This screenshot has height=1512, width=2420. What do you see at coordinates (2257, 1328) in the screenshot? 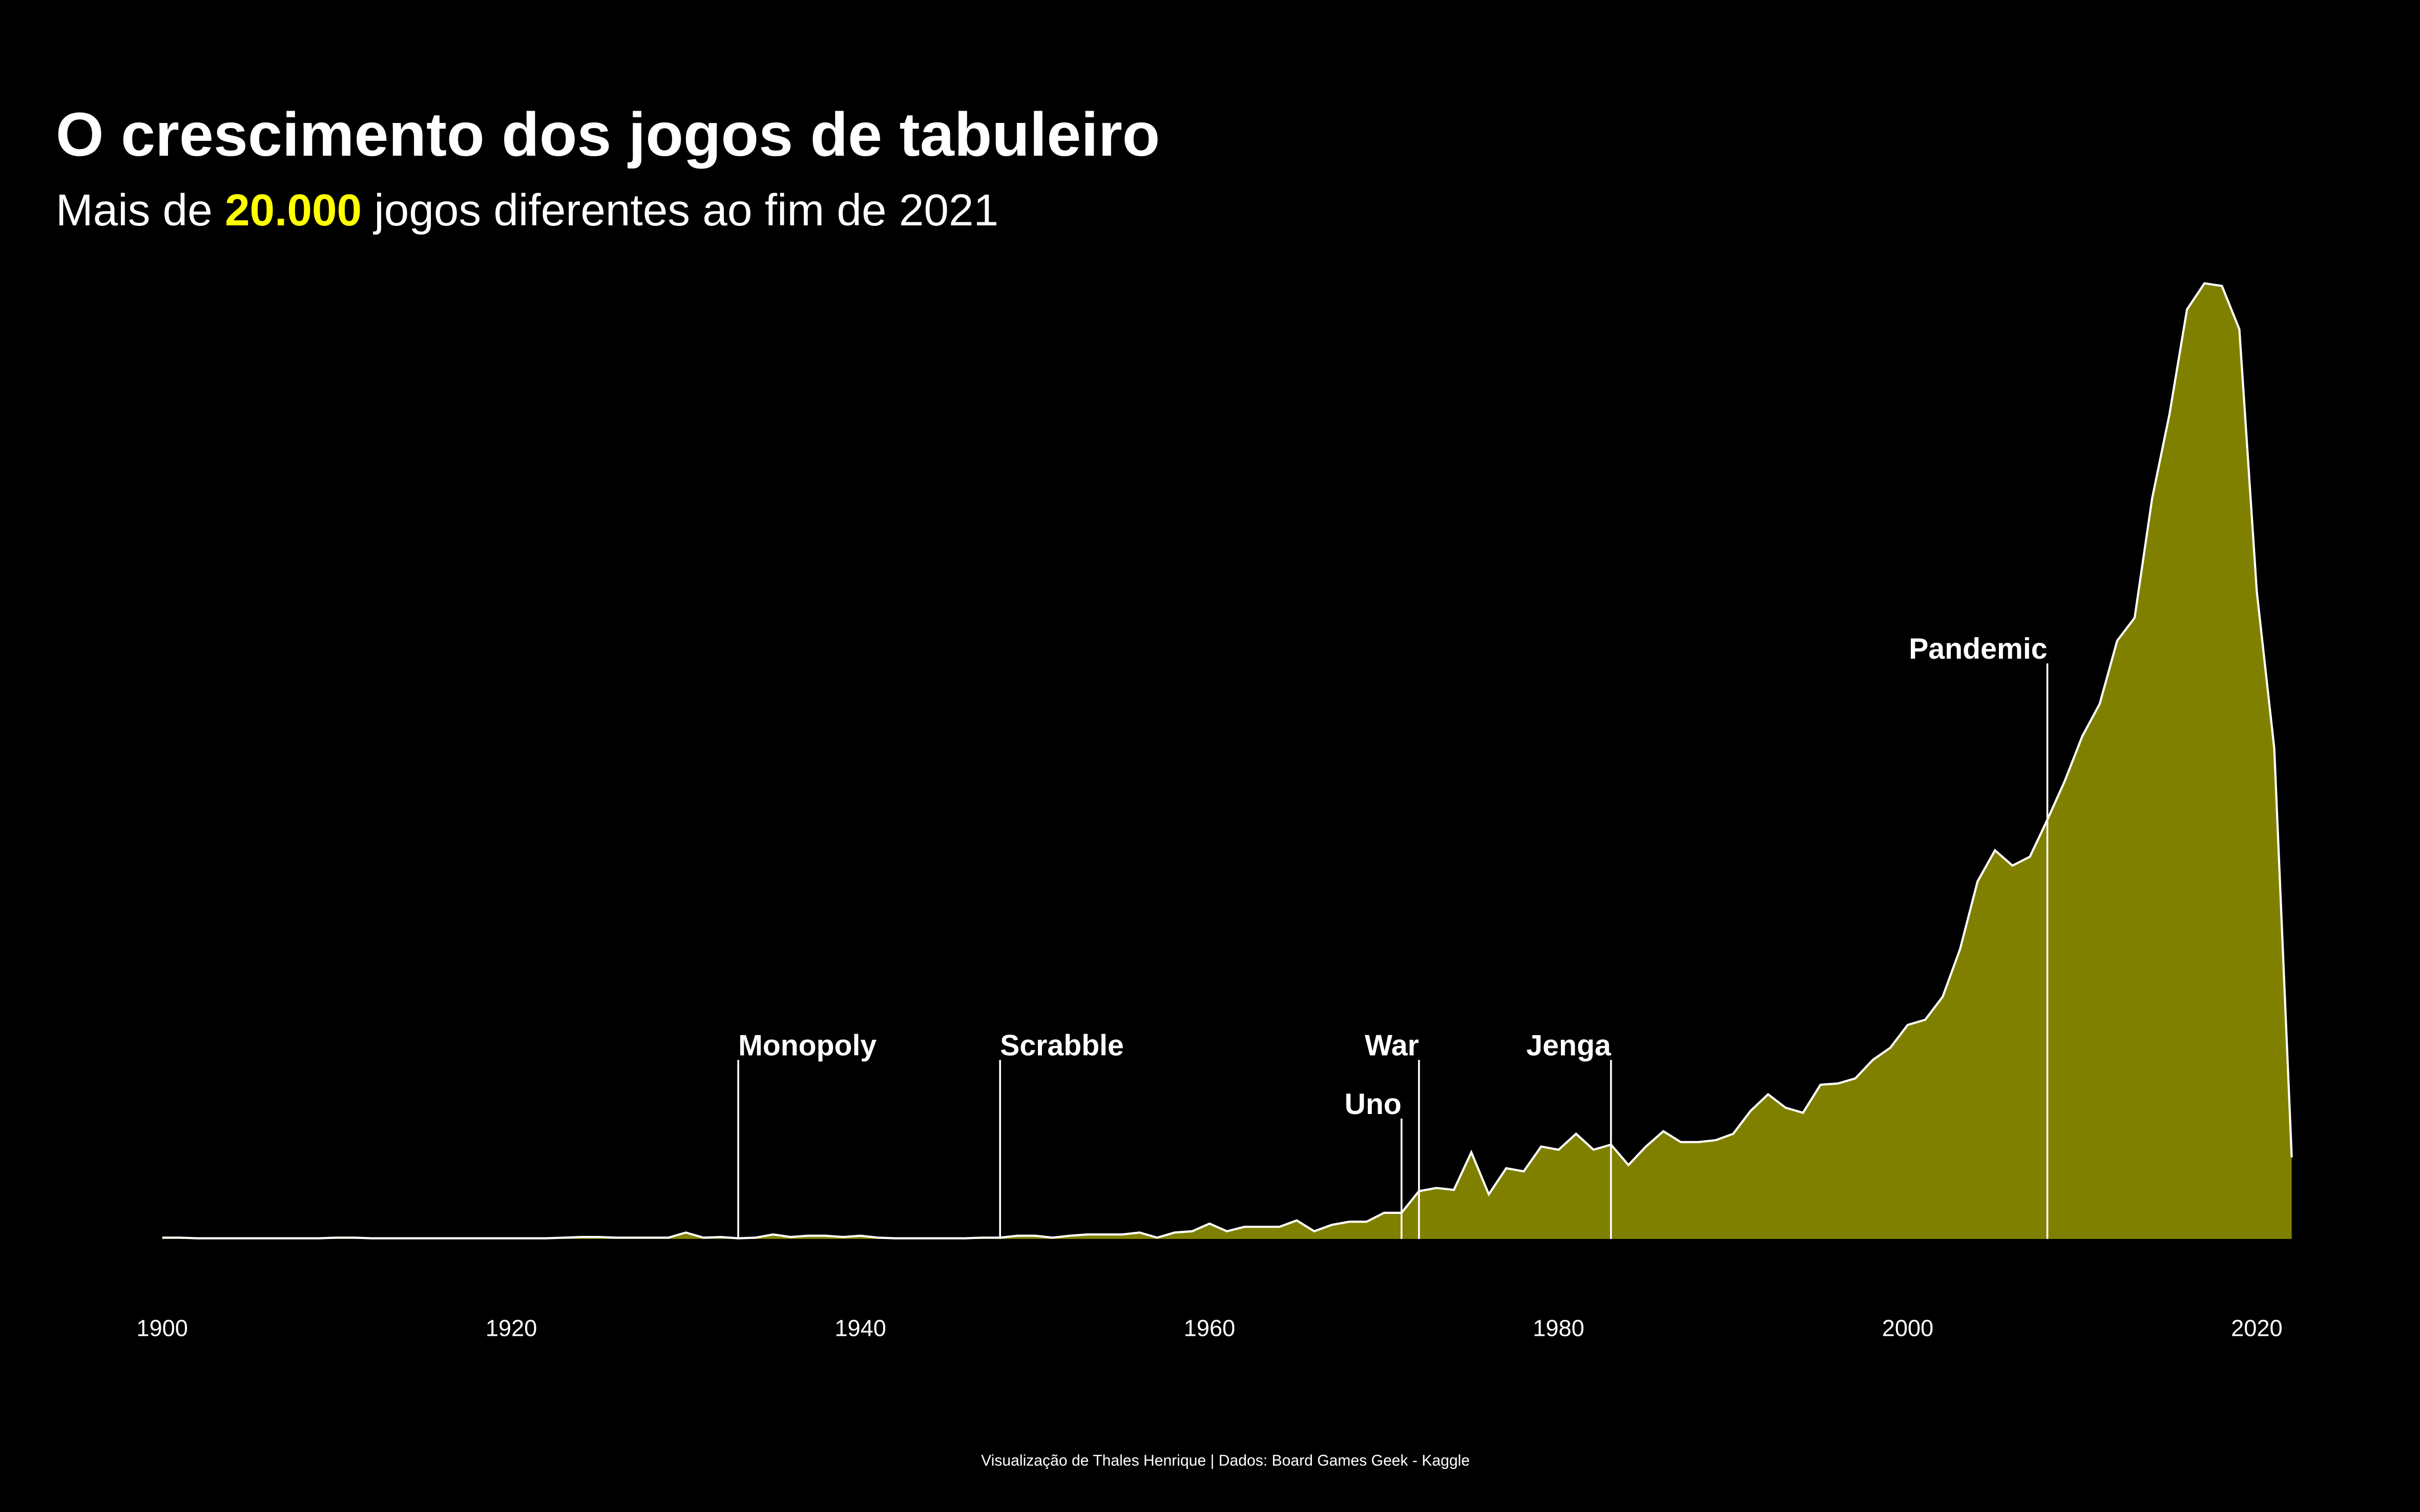
I see `x-tick-label: 2020` at bounding box center [2257, 1328].